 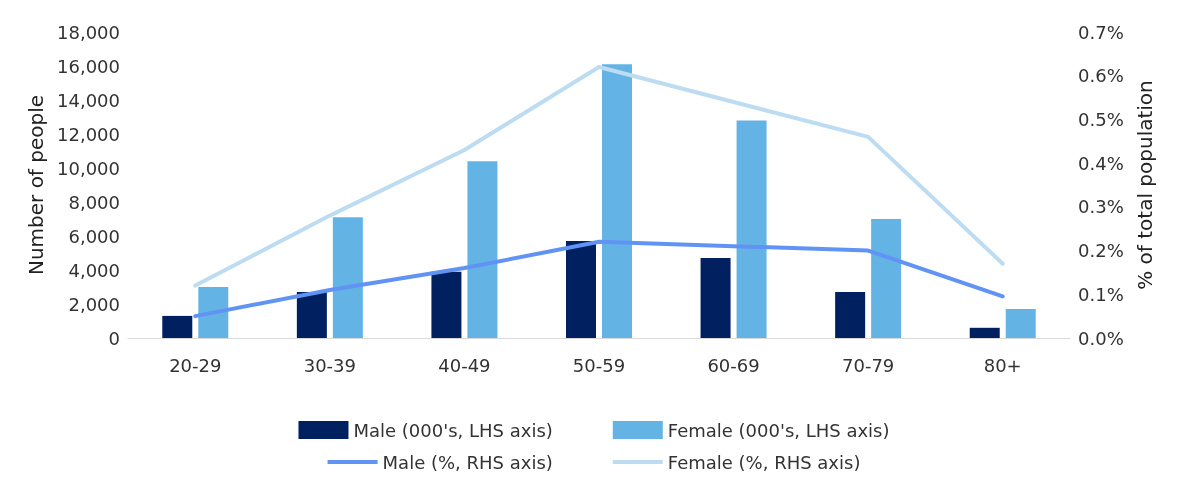 I want to click on y2-tick-label: 0.4%, so click(x=1101, y=163).